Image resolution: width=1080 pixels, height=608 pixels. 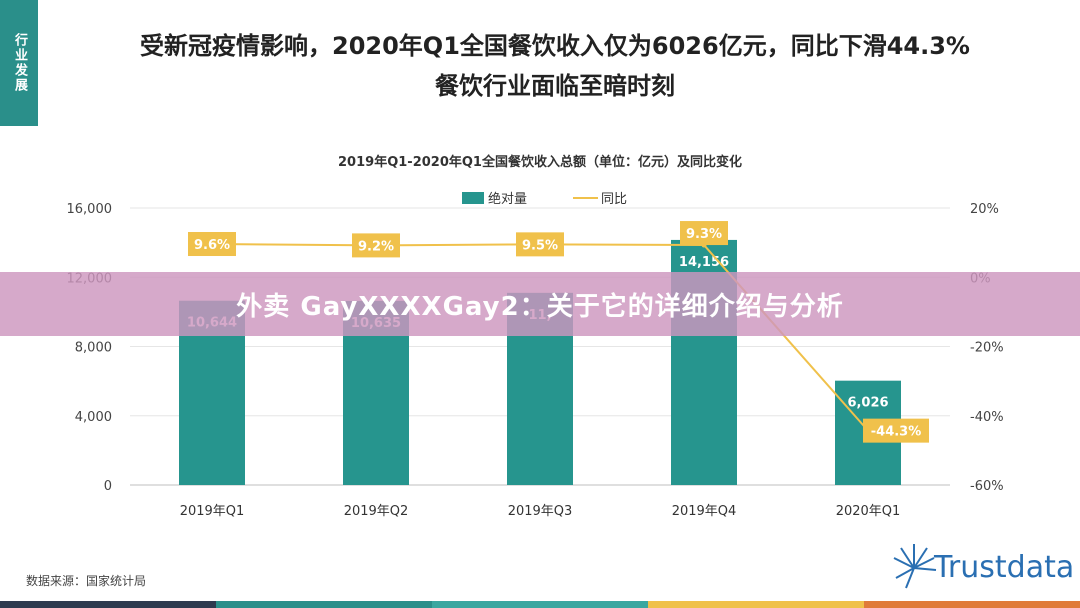 I want to click on line-value-label: 9.5%, so click(x=540, y=245).